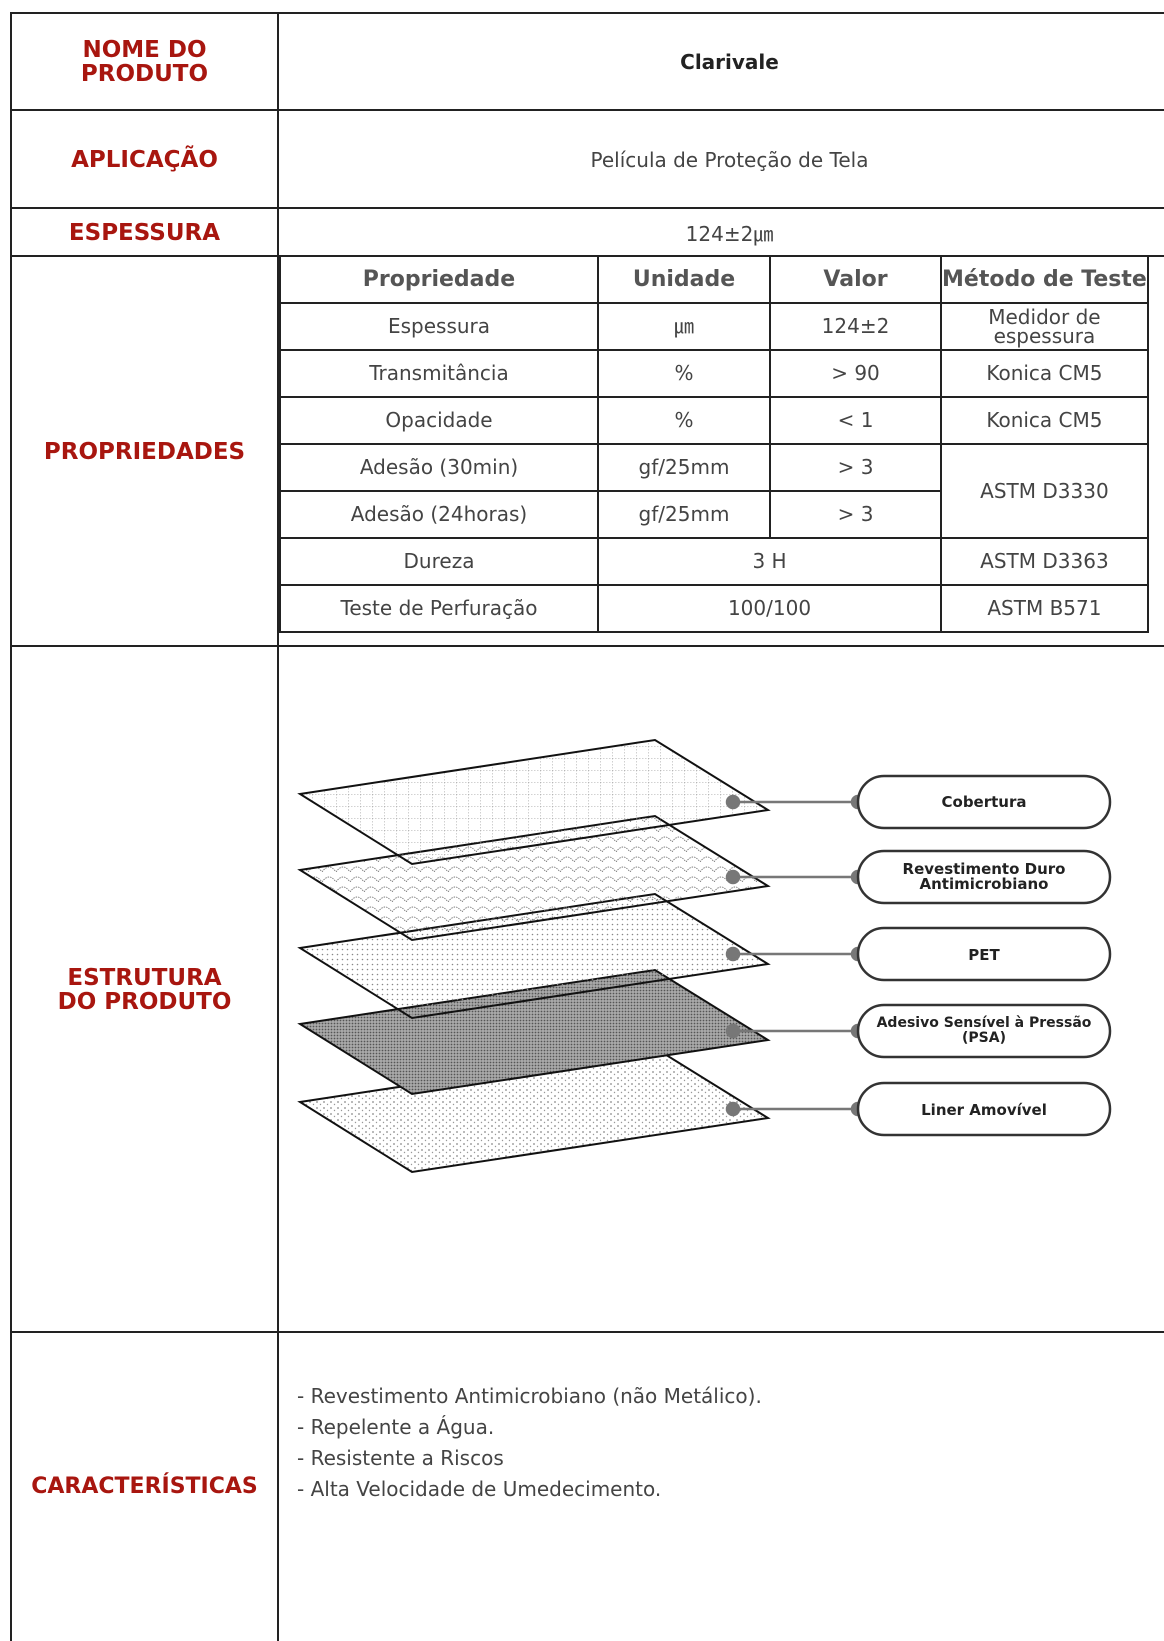  Describe the element at coordinates (729, 62) in the screenshot. I see `product-name: Clarivale` at that location.